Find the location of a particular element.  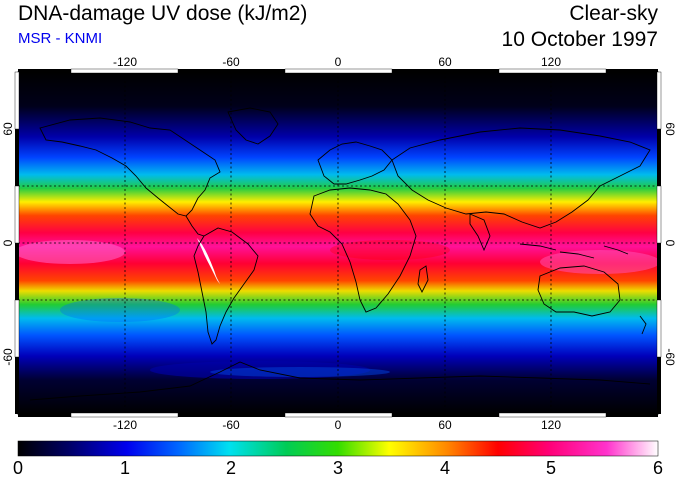

chart-title: DNA-damage UV dose (kJ/m2) is located at coordinates (163, 13).